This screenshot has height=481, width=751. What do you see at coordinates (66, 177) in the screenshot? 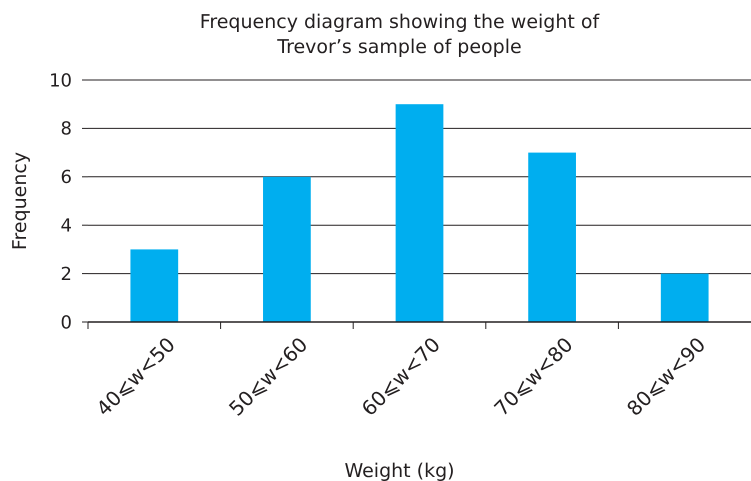
I see `y-tick-label: 6` at bounding box center [66, 177].